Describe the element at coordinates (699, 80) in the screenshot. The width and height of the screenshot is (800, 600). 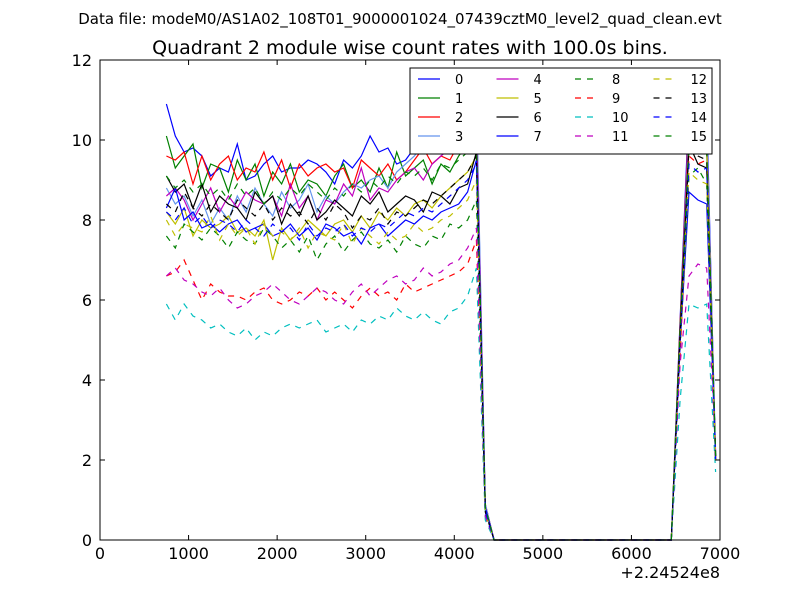
I see `legend-label-12: 12` at that location.